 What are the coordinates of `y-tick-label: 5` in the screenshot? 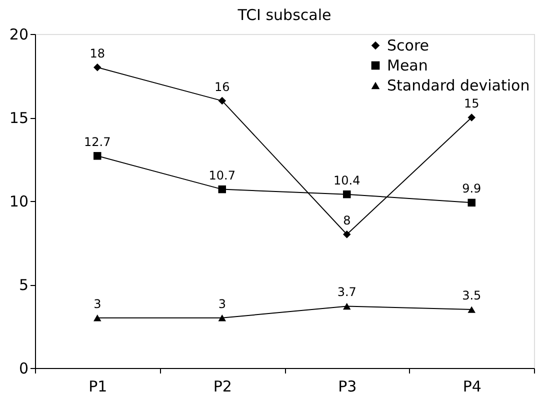 It's located at (23, 285).